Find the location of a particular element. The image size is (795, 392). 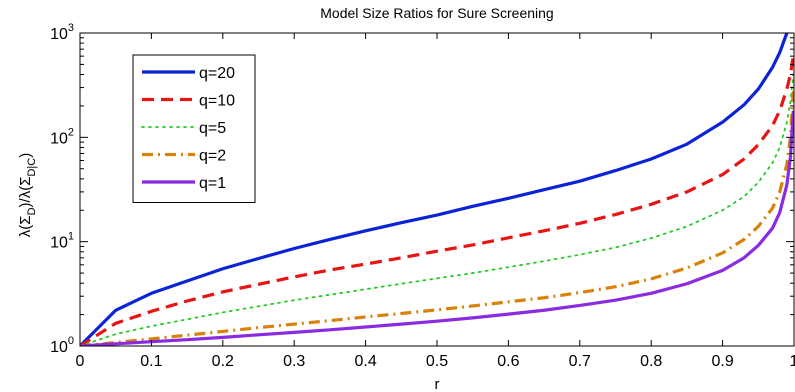

x-tick-label: 0.7 is located at coordinates (580, 361).